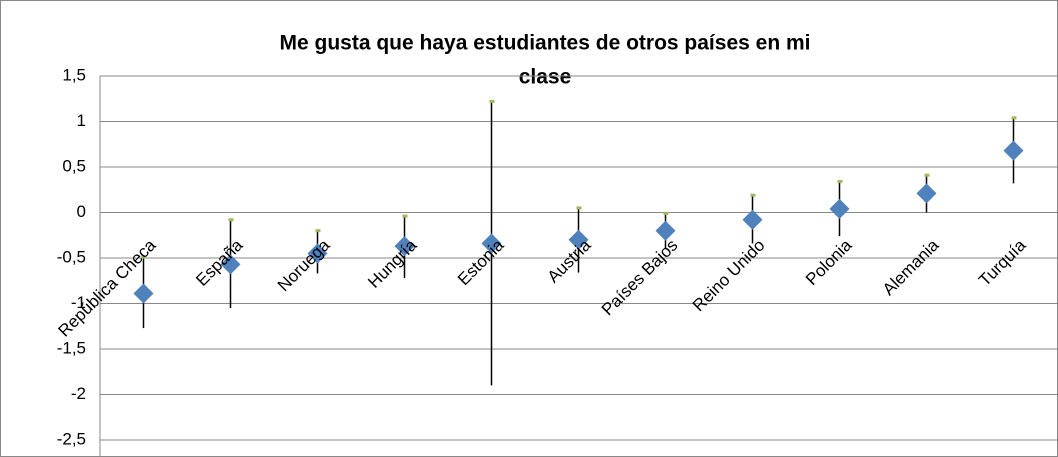 This screenshot has width=1058, height=457. What do you see at coordinates (81, 211) in the screenshot?
I see `y-tick-label: 0` at bounding box center [81, 211].